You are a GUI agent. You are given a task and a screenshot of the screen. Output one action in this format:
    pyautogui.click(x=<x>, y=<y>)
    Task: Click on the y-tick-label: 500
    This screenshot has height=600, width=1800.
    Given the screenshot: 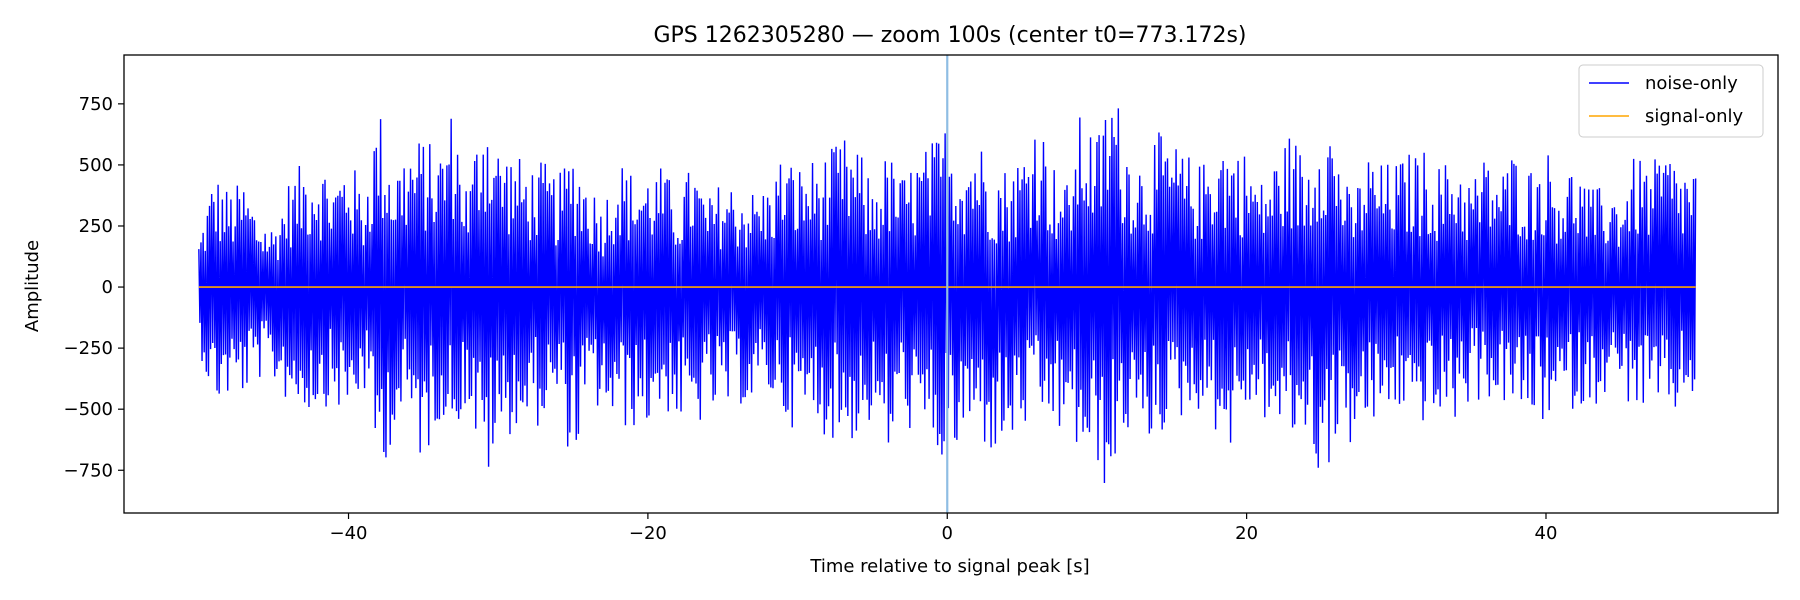 What is the action you would take?
    pyautogui.click(x=96, y=165)
    